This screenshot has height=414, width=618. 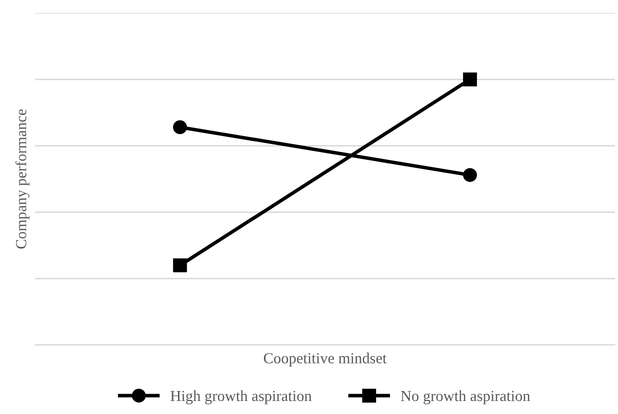 I want to click on legend-label: High growth aspiration, so click(x=241, y=397).